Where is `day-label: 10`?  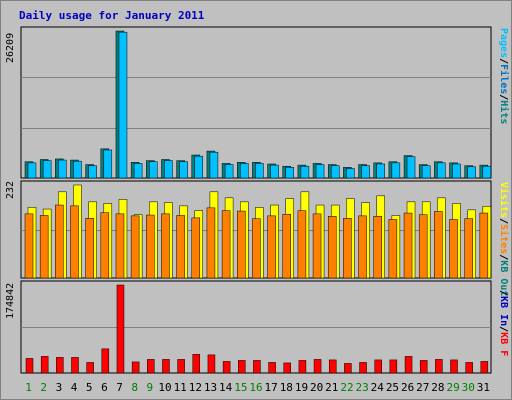
day-label: 10 is located at coordinates (164, 387).